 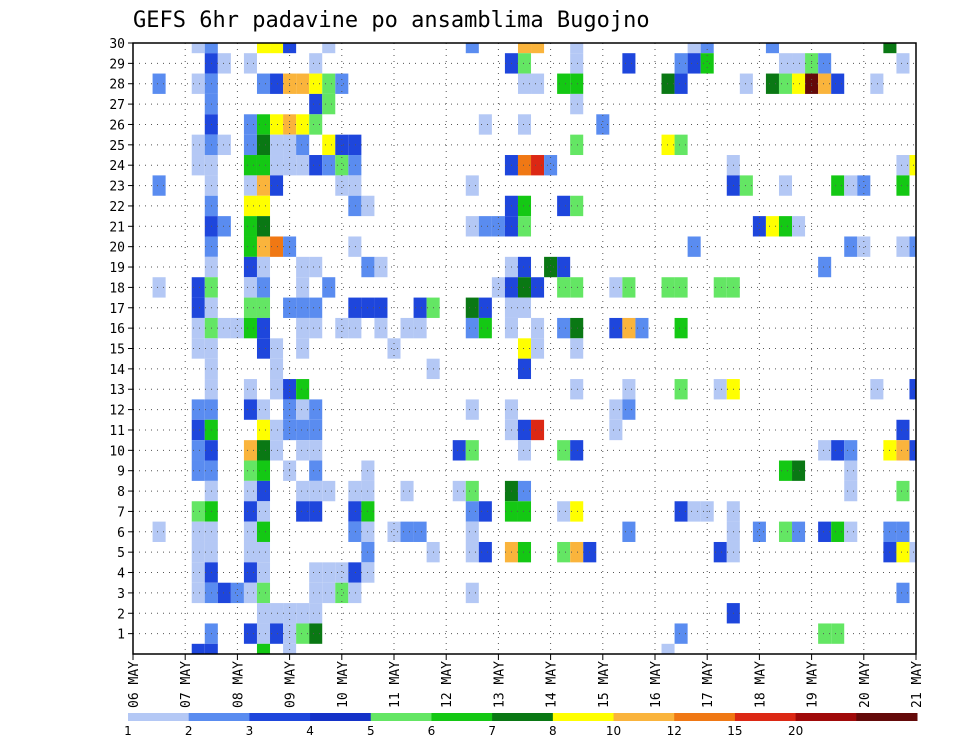 I want to click on y-tick-label: 30, so click(x=117, y=44).